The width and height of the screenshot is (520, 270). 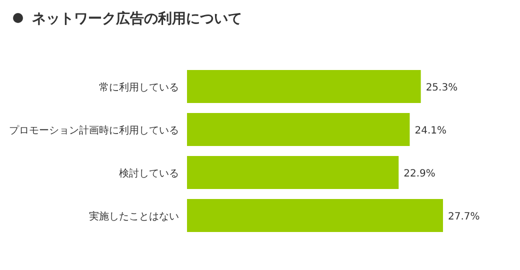 What do you see at coordinates (134, 216) in the screenshot?
I see `y-tick-label: 実施したことはない` at bounding box center [134, 216].